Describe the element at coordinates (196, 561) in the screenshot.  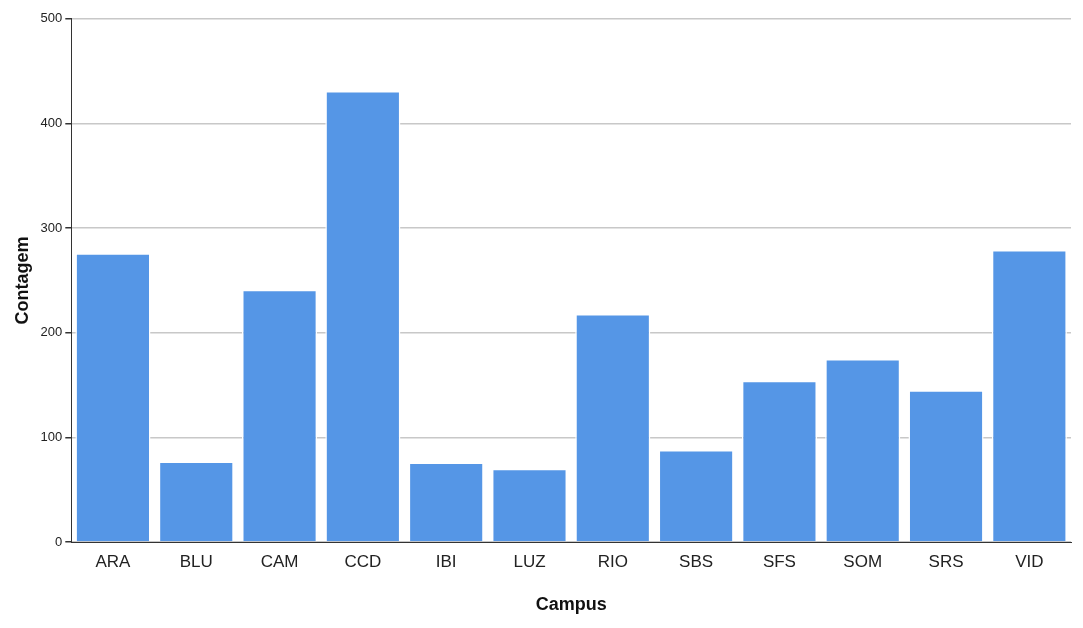
I see `x-tick-label: BLU` at that location.